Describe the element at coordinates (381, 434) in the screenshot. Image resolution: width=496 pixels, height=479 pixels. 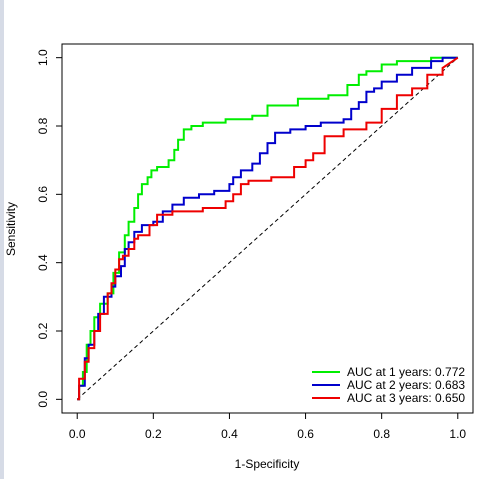
I see `x-tick-label: 0.8` at that location.